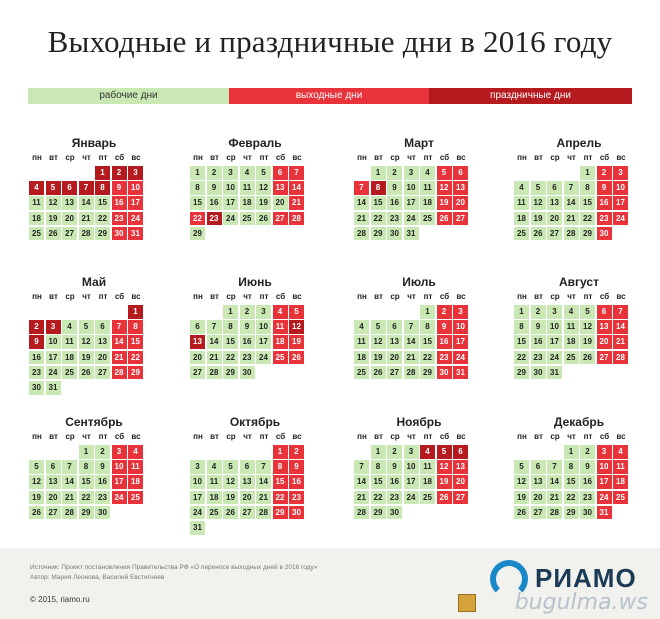 The image size is (660, 619). Describe the element at coordinates (620, 357) in the screenshot. I see `weekend-day: 28` at that location.